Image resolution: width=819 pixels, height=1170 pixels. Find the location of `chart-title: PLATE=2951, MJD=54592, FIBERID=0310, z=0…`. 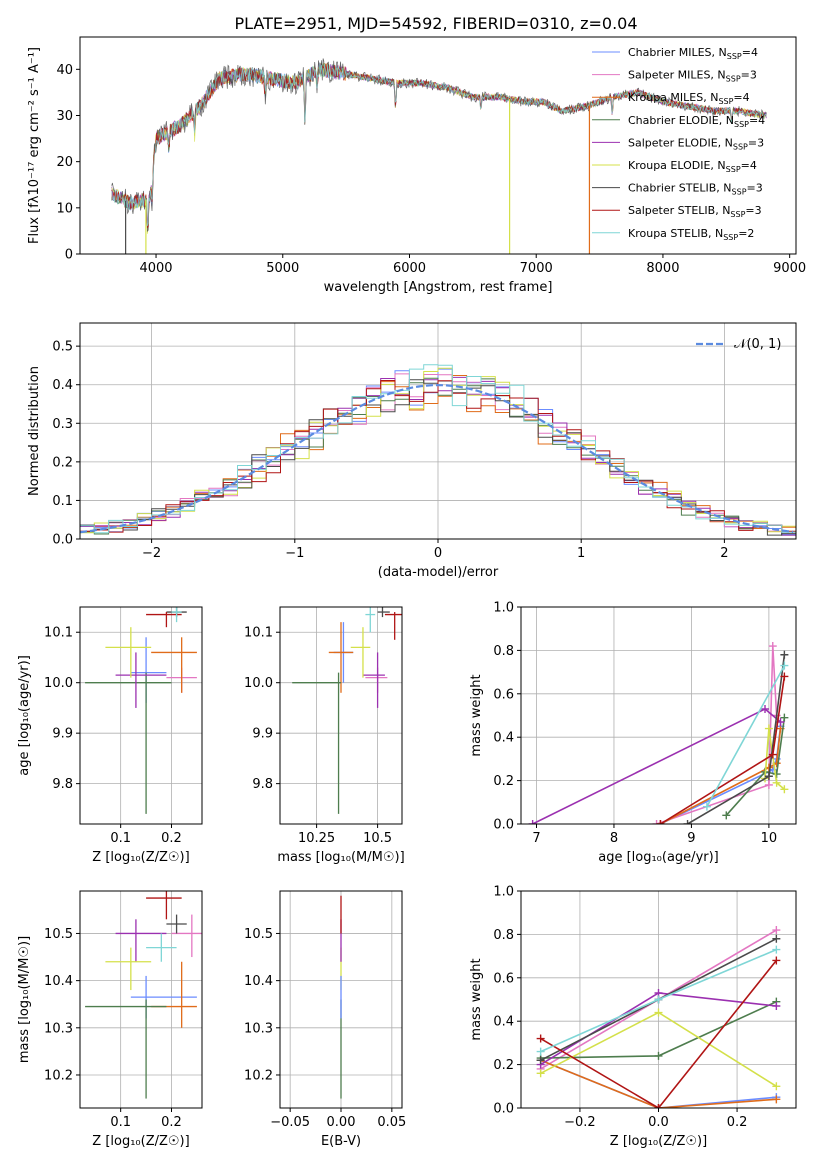

chart-title: PLATE=2951, MJD=54592, FIBERID=0310, z=0… is located at coordinates (435, 23).